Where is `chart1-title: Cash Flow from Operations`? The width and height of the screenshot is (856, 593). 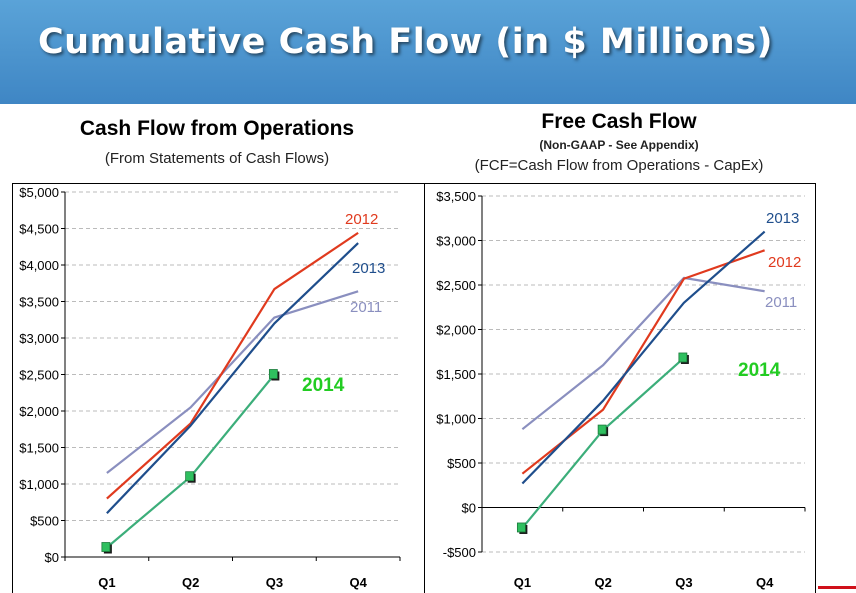 chart1-title: Cash Flow from Operations is located at coordinates (217, 128).